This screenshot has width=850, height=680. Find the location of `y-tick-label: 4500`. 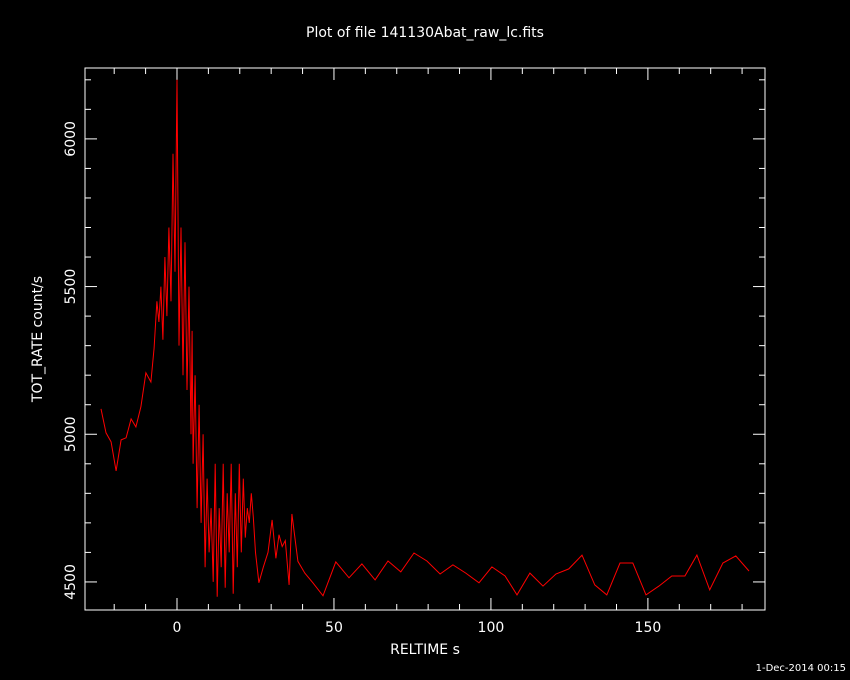

y-tick-label: 4500 is located at coordinates (71, 582).